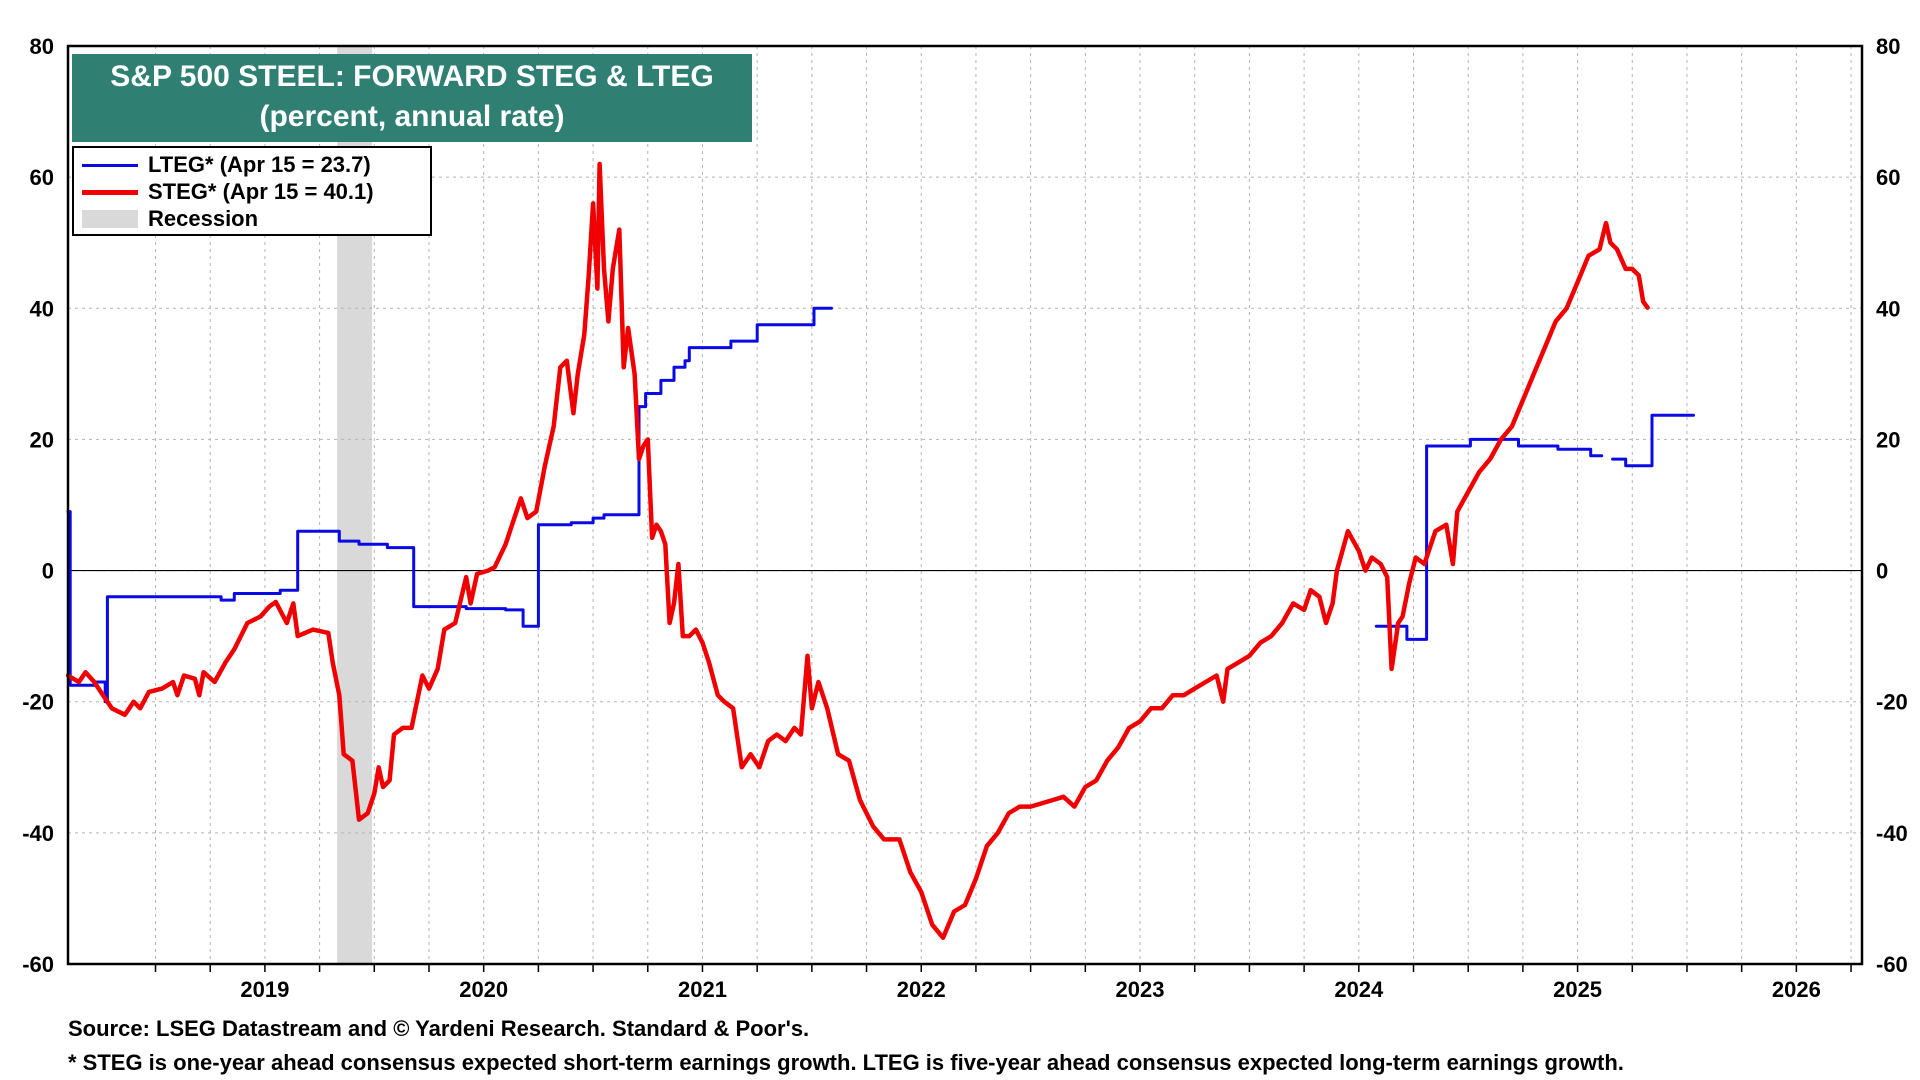 This screenshot has height=1080, width=1920. Describe the element at coordinates (110, 192) in the screenshot. I see `steg-swatch` at that location.